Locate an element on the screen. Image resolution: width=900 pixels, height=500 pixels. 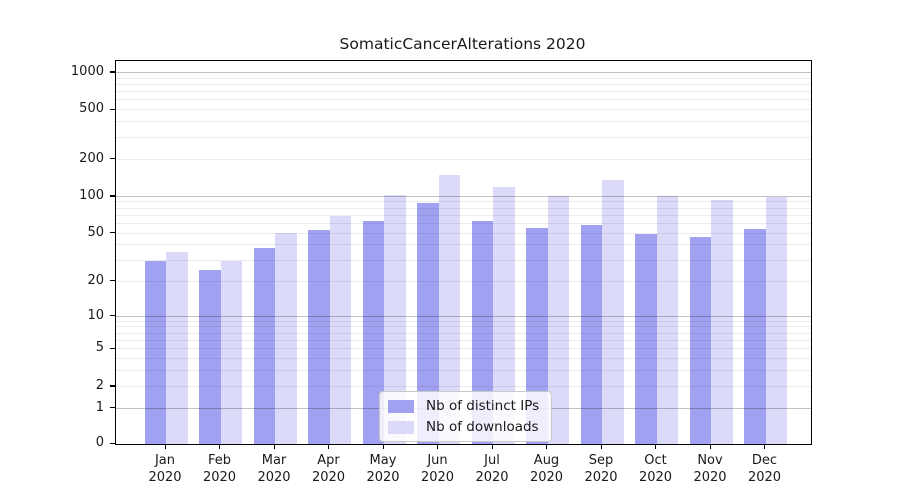
bar-distinct-ips-jan is located at coordinates (155, 352).